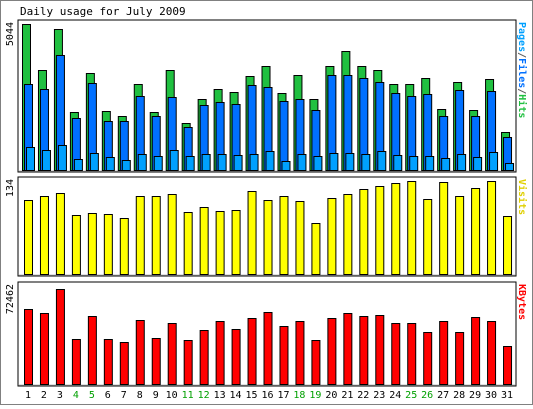 This screenshot has width=533, height=409. I want to click on hits-files-pages-side-label-part: /, so click(521, 55).